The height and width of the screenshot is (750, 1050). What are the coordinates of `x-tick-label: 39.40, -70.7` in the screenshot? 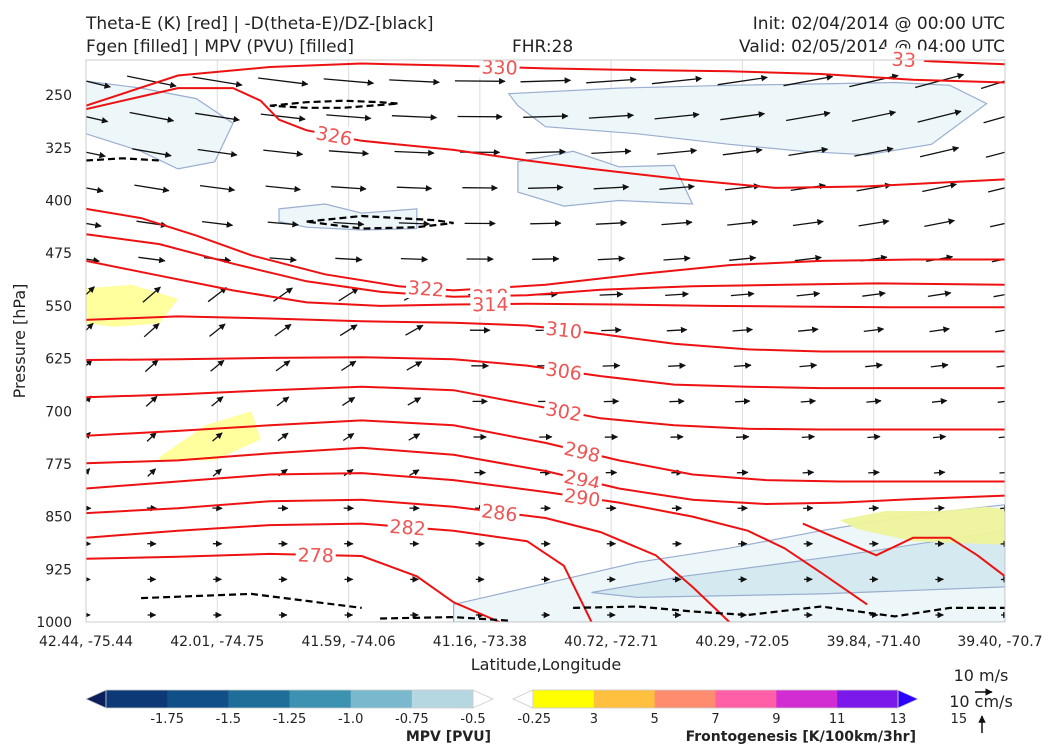 It's located at (999, 642).